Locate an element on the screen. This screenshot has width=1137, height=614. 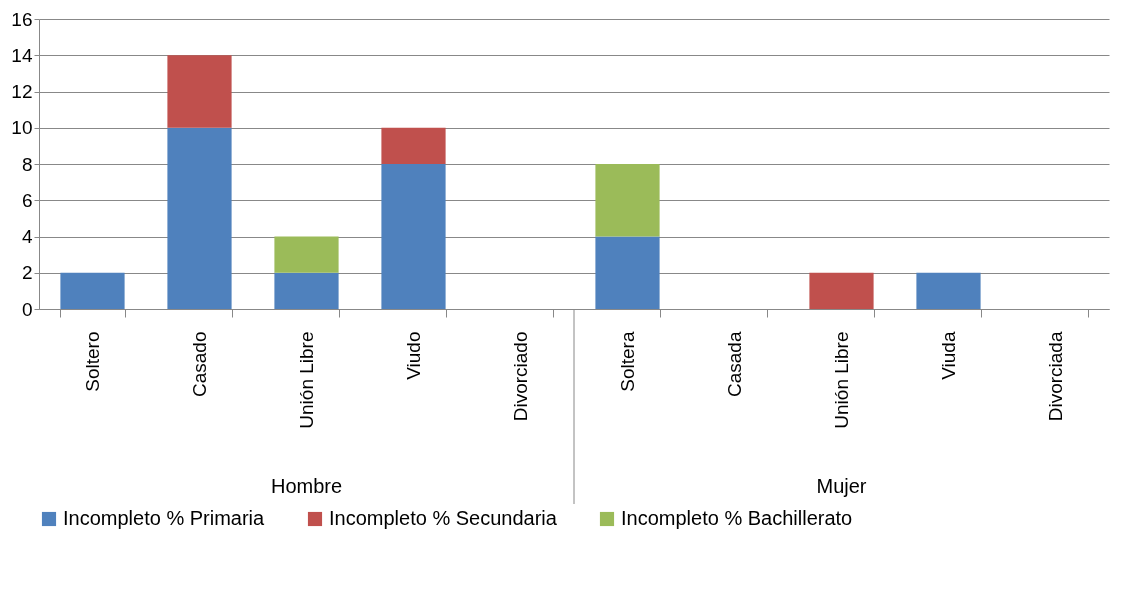
legend-label: Incompleto % Bachillerato is located at coordinates (737, 518).